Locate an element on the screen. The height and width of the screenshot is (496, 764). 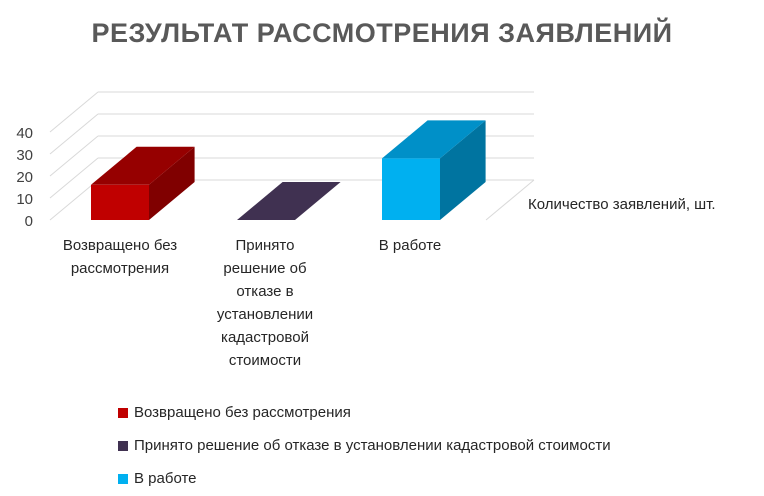
legend-item-returned: Возвращено без рассмотрения is located at coordinates (364, 412).